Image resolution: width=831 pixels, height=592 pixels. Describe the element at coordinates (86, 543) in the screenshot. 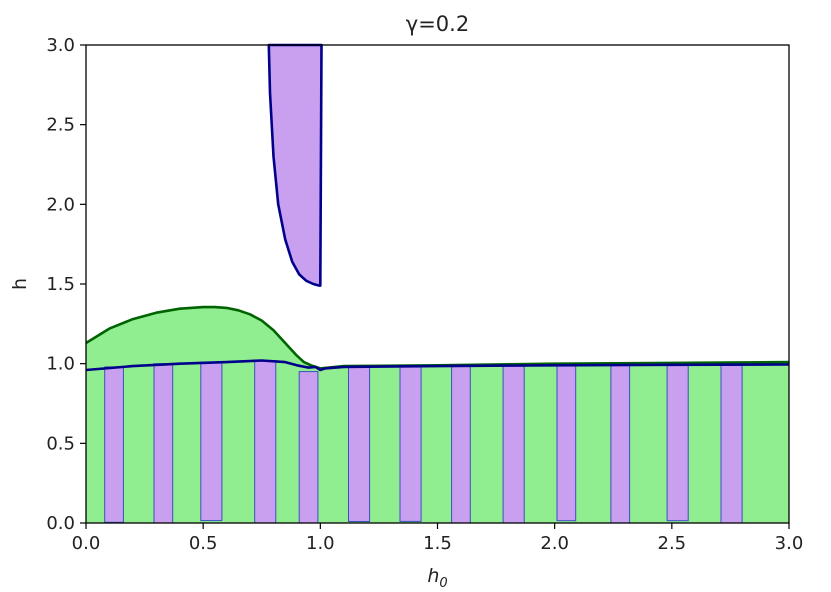

I see `x-tick-label-0.0: 0.0` at that location.